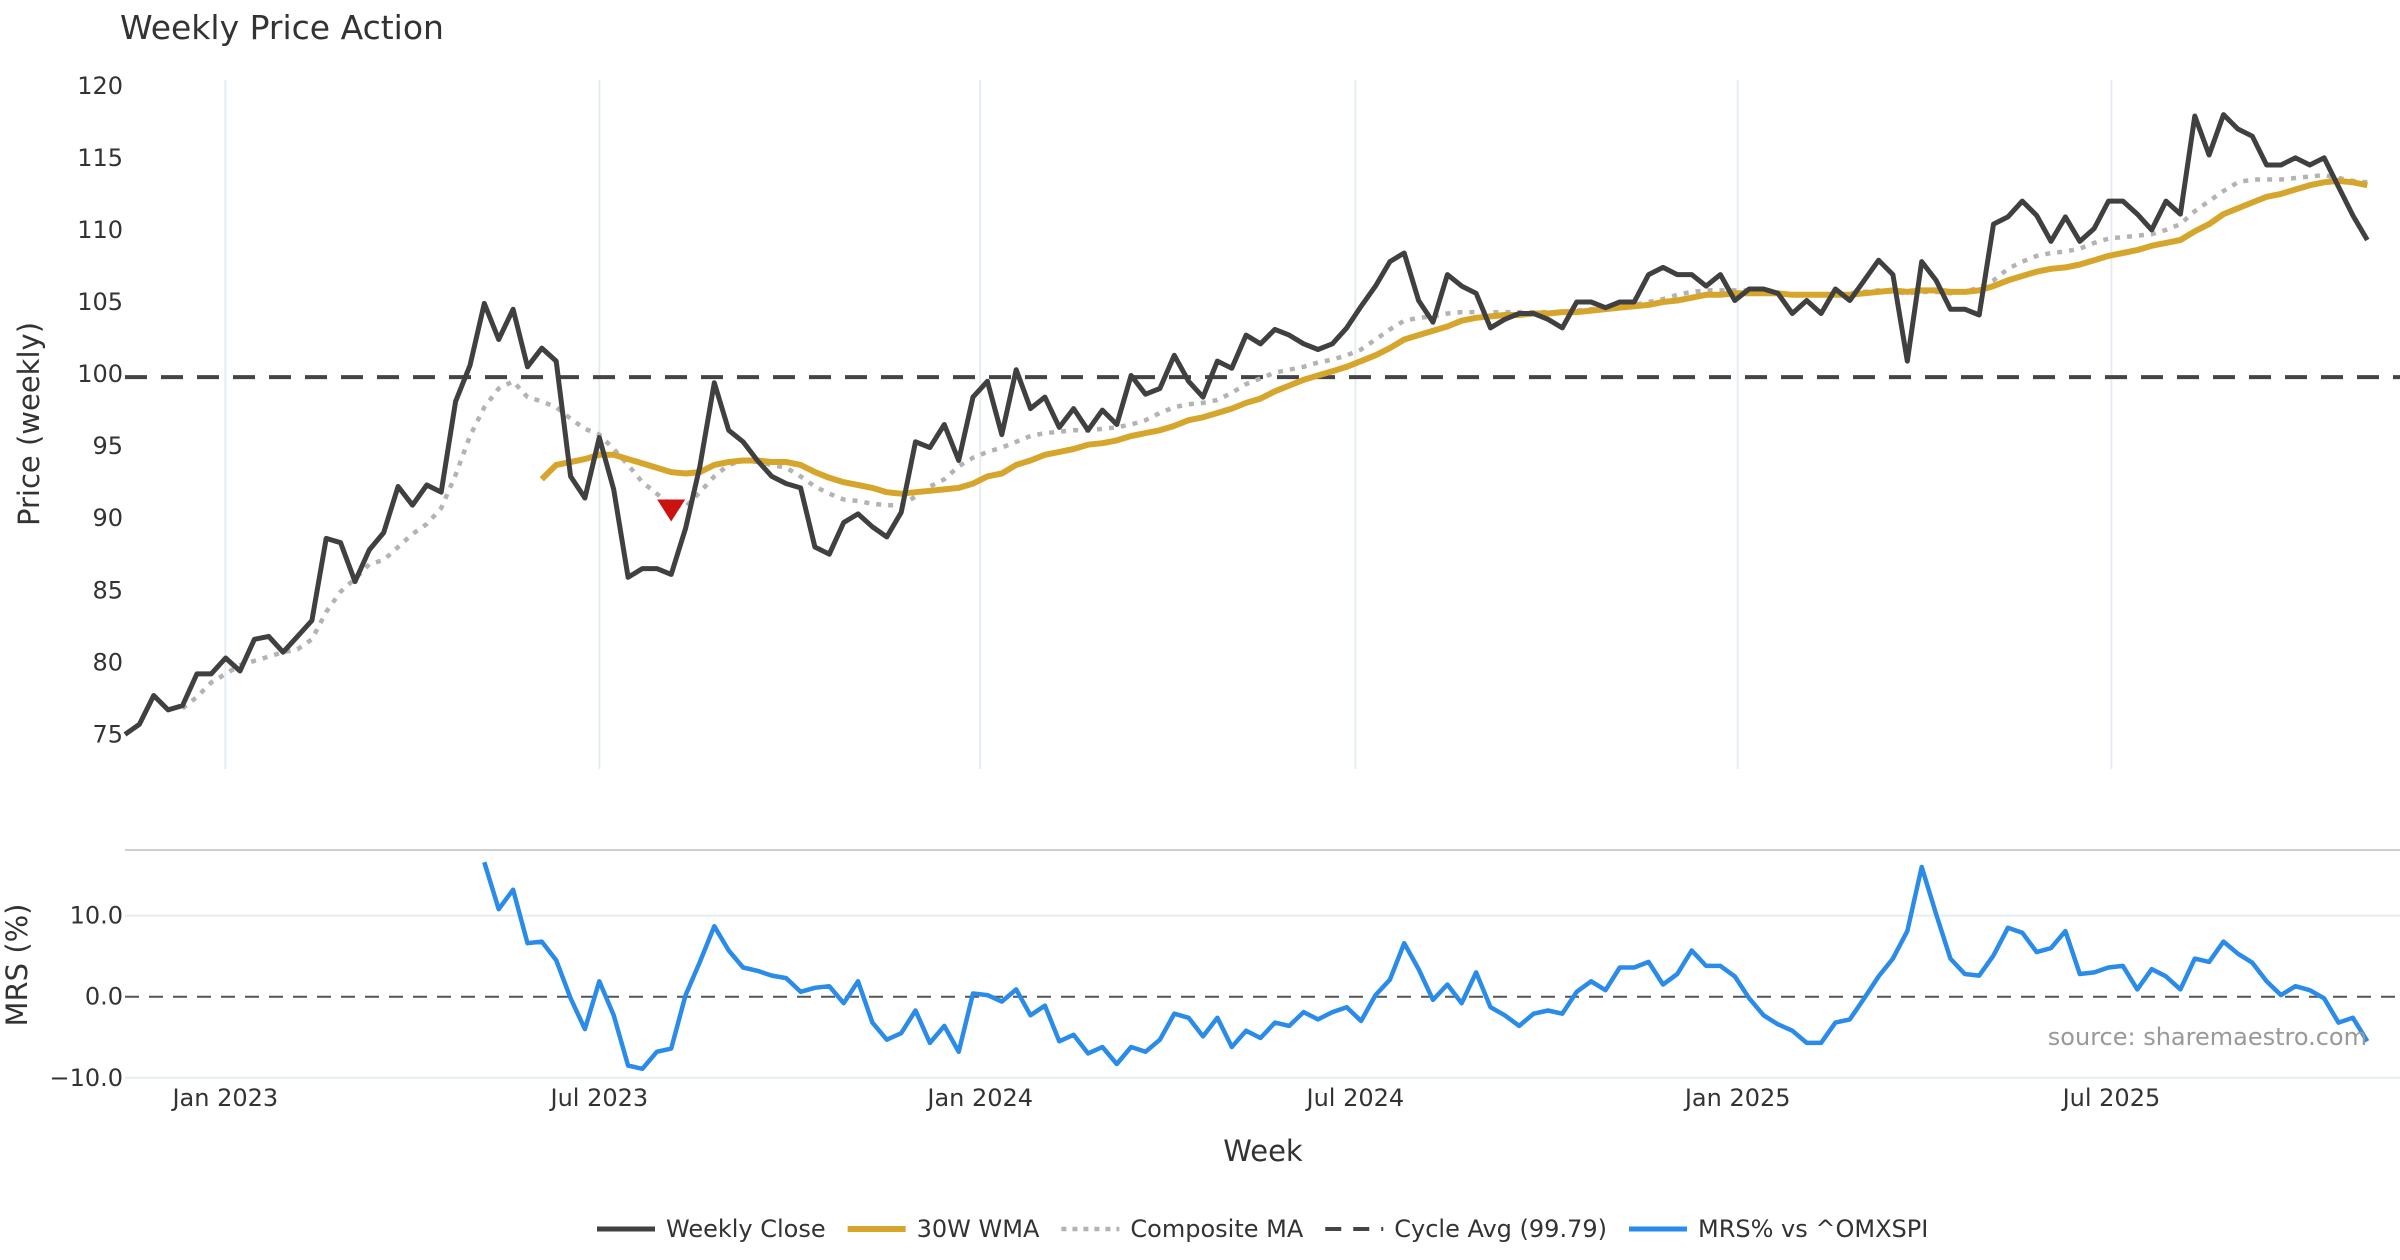  Describe the element at coordinates (86, 1078) in the screenshot. I see `mrs-y-tick-label: −10.0` at that location.